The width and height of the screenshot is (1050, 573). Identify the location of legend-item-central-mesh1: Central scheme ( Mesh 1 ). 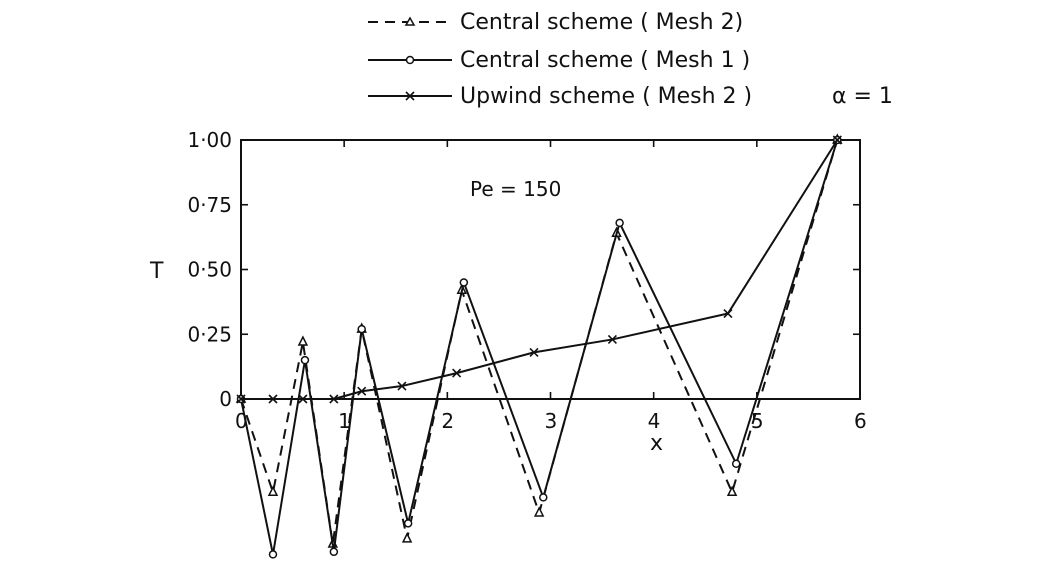
(559, 60).